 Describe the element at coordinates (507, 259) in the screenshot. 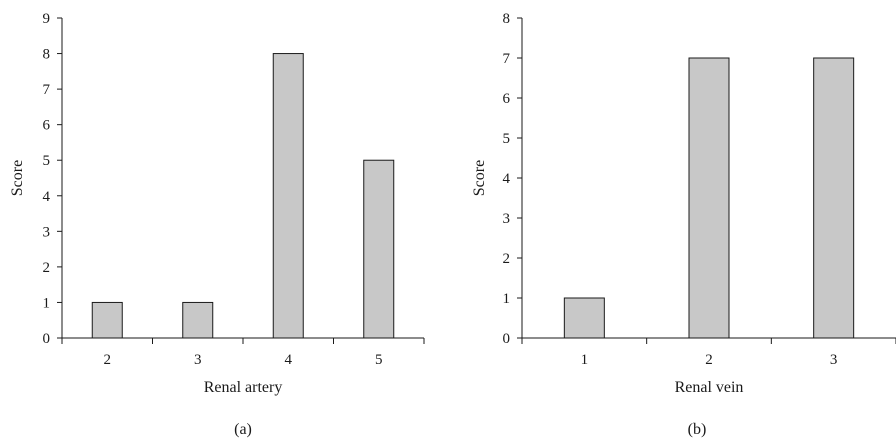

I see `y-tick-label-b: 2` at that location.